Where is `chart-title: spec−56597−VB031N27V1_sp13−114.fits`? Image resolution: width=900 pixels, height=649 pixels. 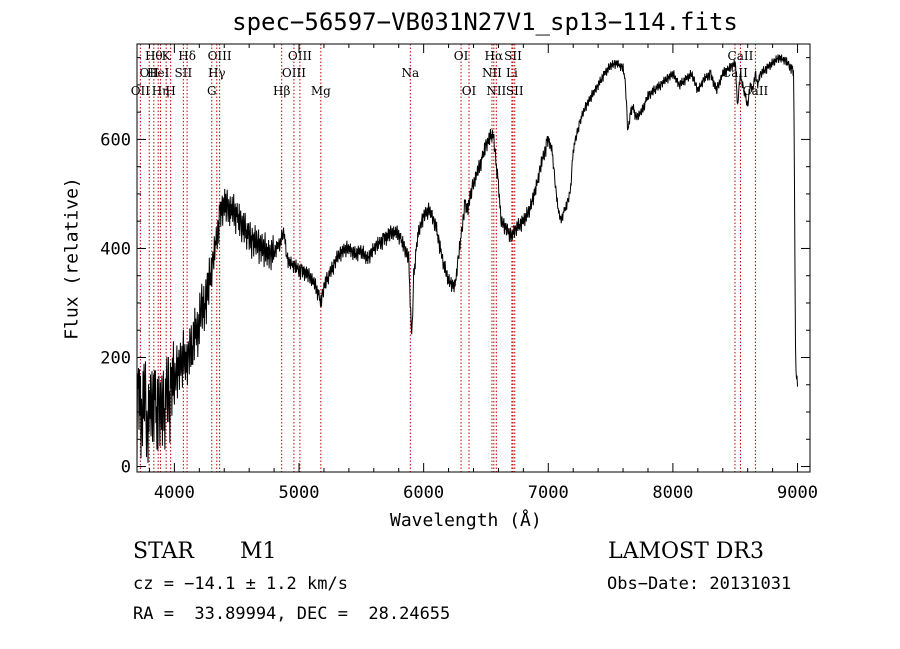
chart-title: spec−56597−VB031N27V1_sp13−114.fits is located at coordinates (485, 22).